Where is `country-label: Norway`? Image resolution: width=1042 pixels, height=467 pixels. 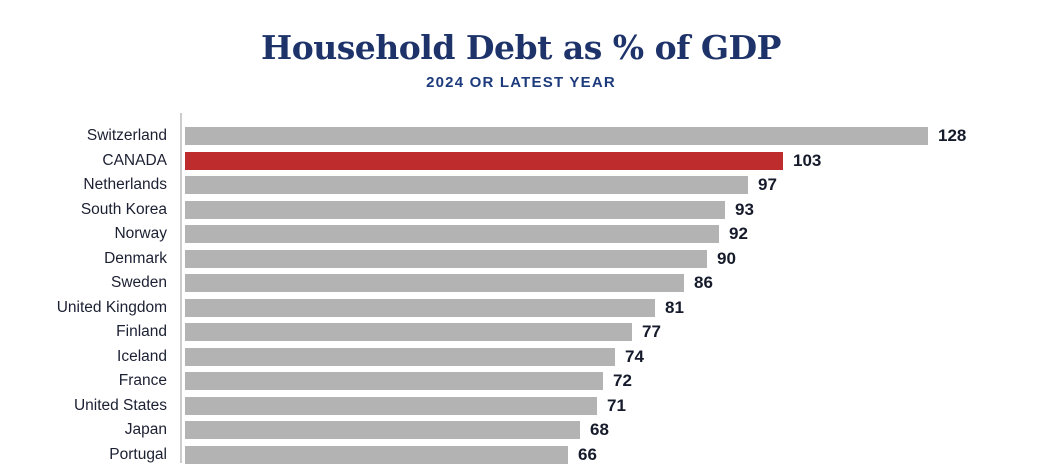
country-label: Norway is located at coordinates (85, 234).